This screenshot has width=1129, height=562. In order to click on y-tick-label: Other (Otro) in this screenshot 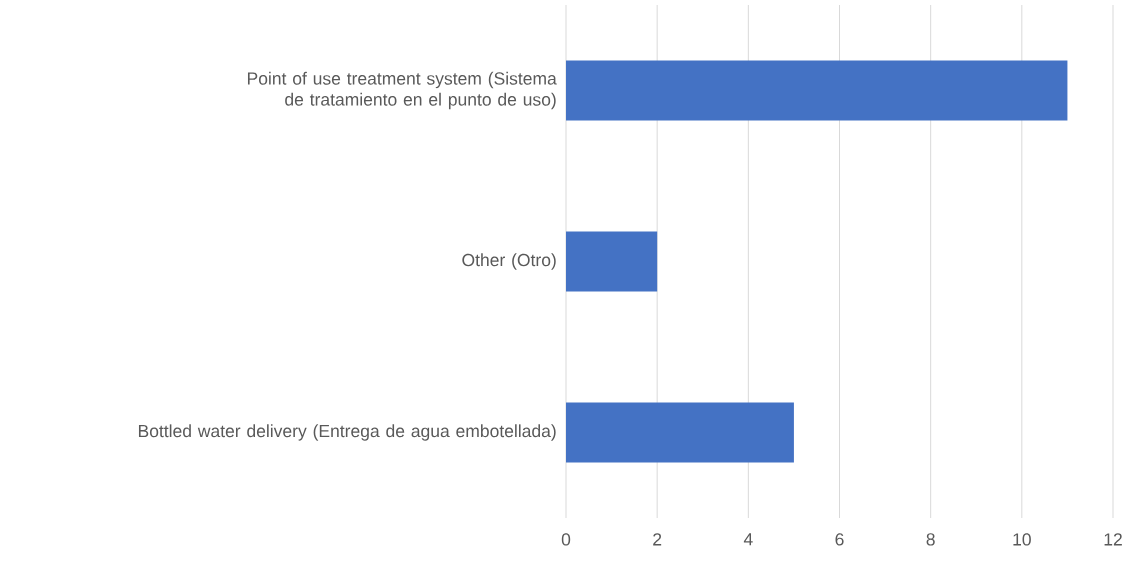, I will do `click(509, 261)`.